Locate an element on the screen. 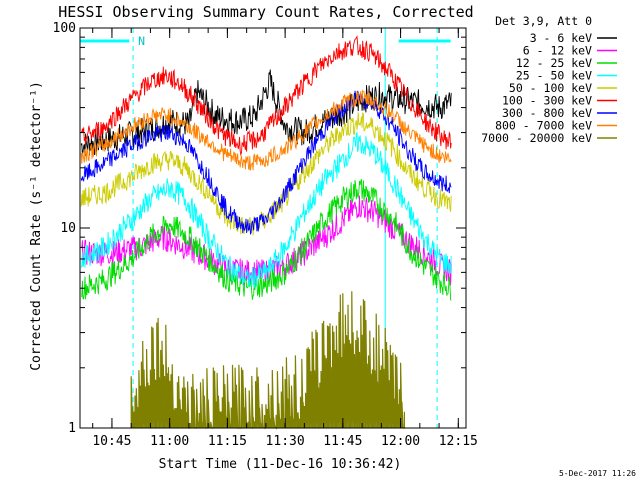  series-line-3-6-kev is located at coordinates (266, 113).